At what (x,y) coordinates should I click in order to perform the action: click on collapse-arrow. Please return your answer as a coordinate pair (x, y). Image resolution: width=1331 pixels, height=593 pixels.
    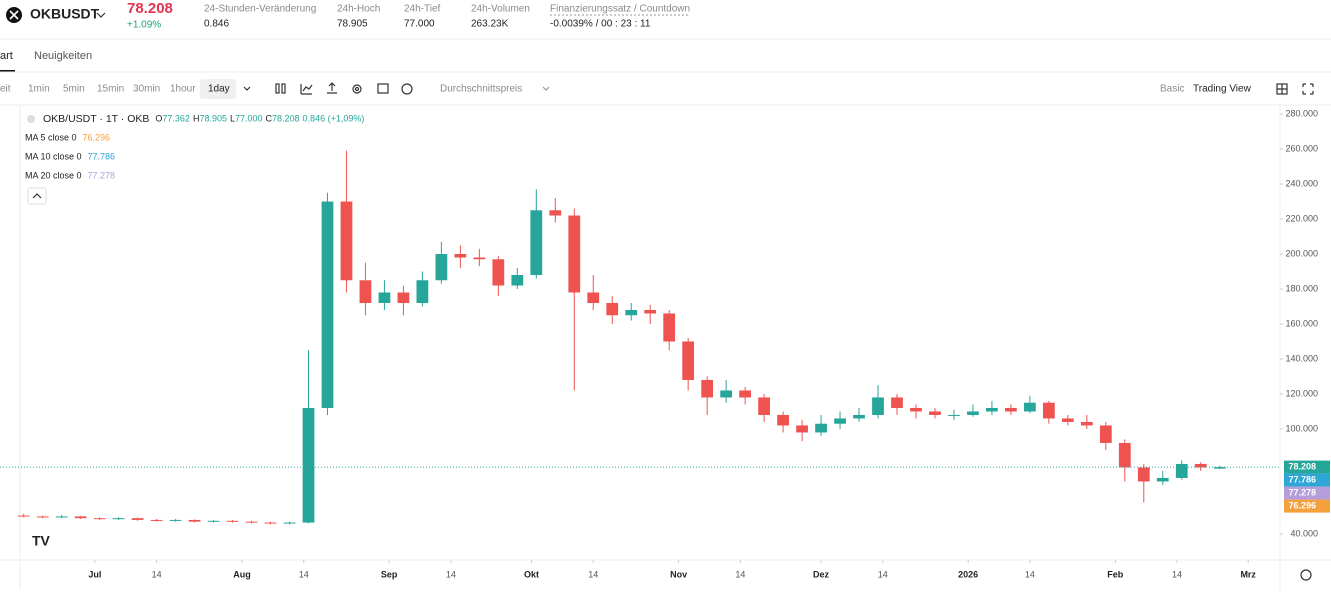
    Looking at the image, I should click on (37, 196).